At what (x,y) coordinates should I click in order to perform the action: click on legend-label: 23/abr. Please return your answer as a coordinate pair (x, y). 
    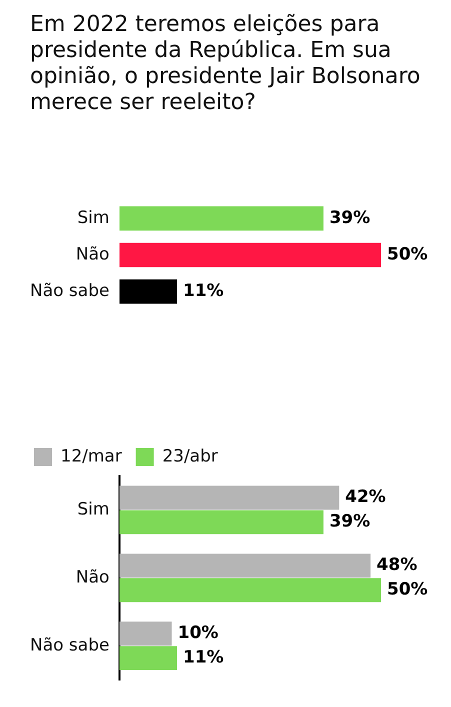
    Looking at the image, I should click on (190, 456).